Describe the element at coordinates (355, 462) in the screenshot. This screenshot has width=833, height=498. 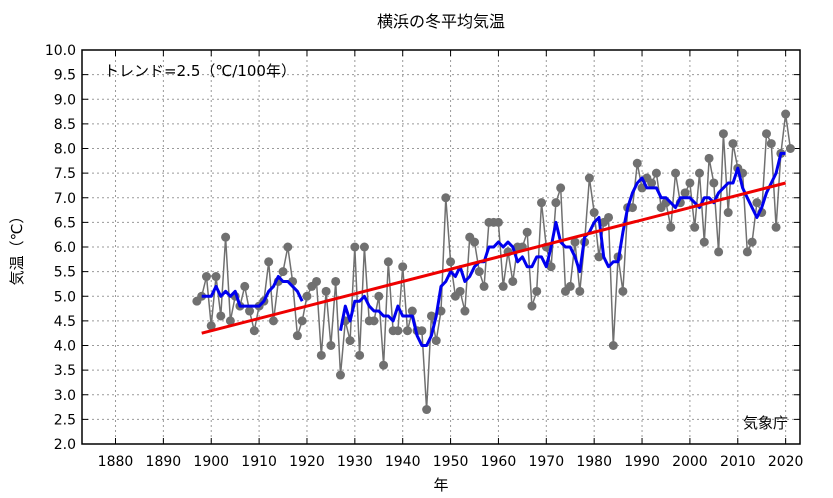
I see `x-tick-label: 1930` at that location.